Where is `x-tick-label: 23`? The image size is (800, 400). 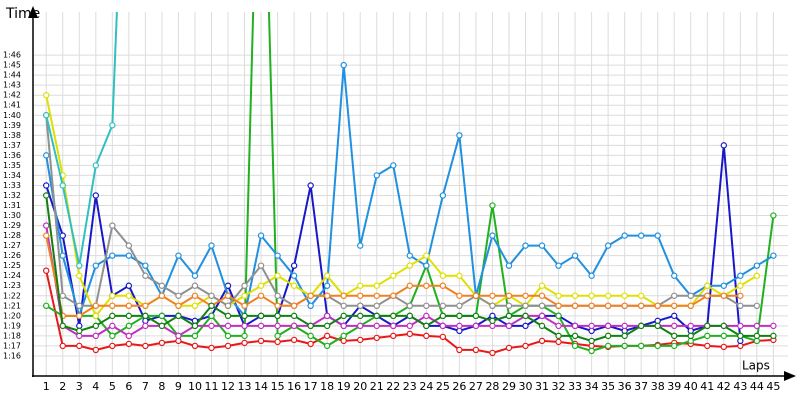 x-tick-label: 23 is located at coordinates (410, 386).